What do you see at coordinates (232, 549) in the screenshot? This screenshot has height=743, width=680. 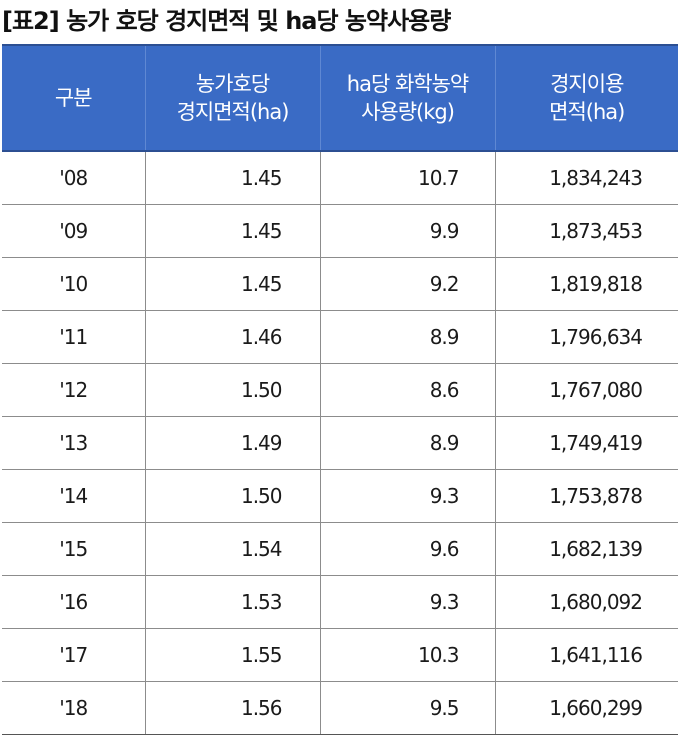 I see `farm-area-cell: 1.54` at bounding box center [232, 549].